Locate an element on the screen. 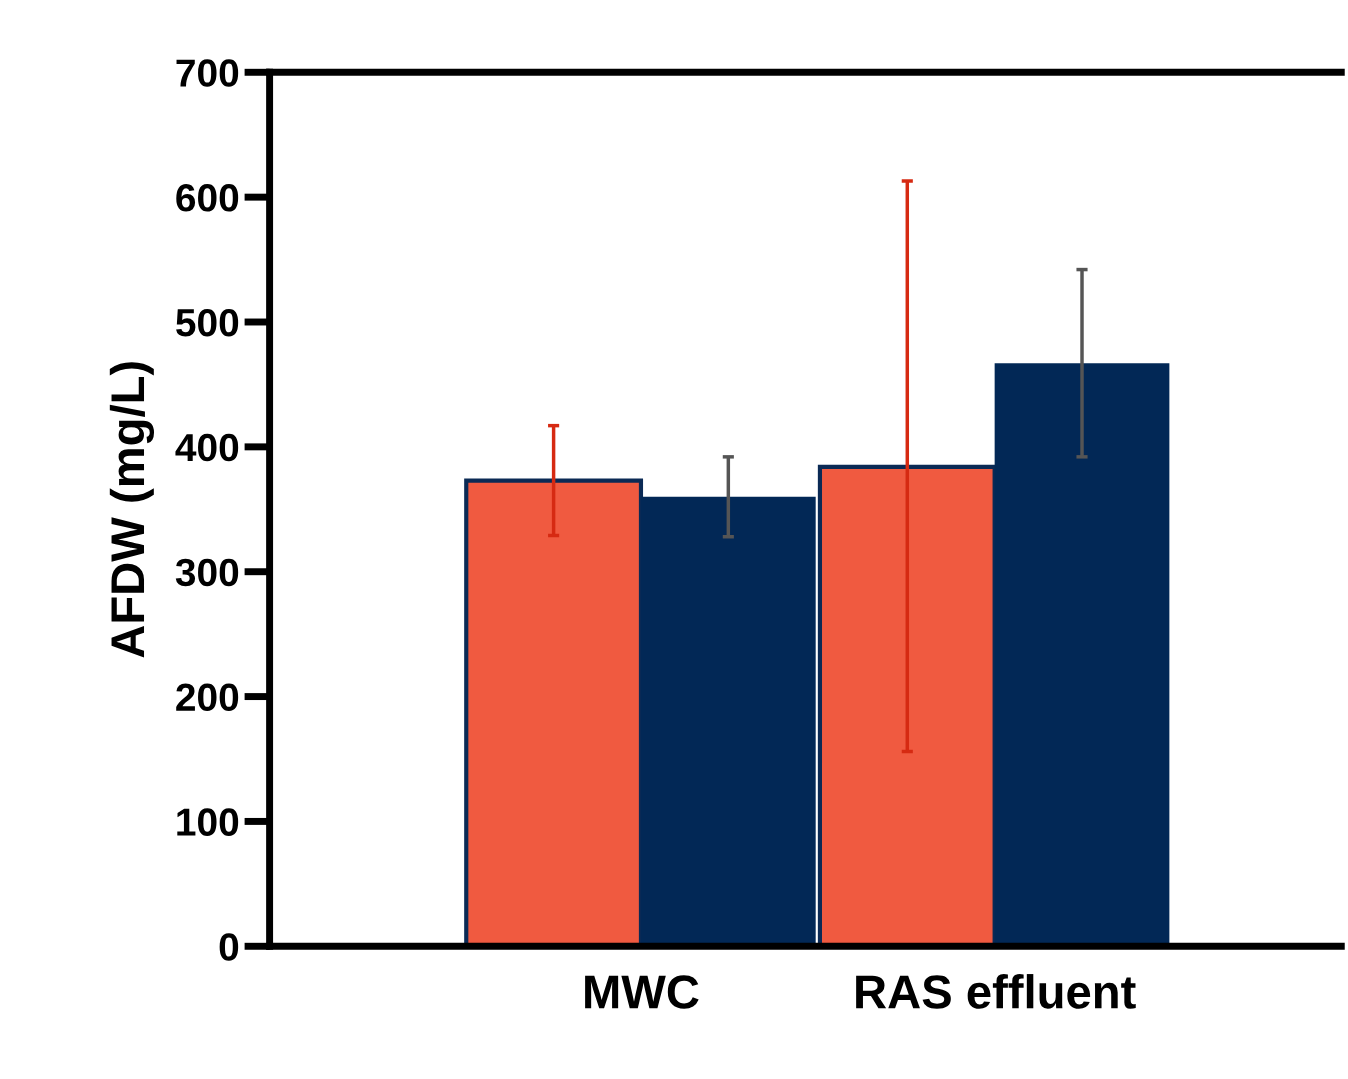  y-tick-label: 700 is located at coordinates (207, 73).